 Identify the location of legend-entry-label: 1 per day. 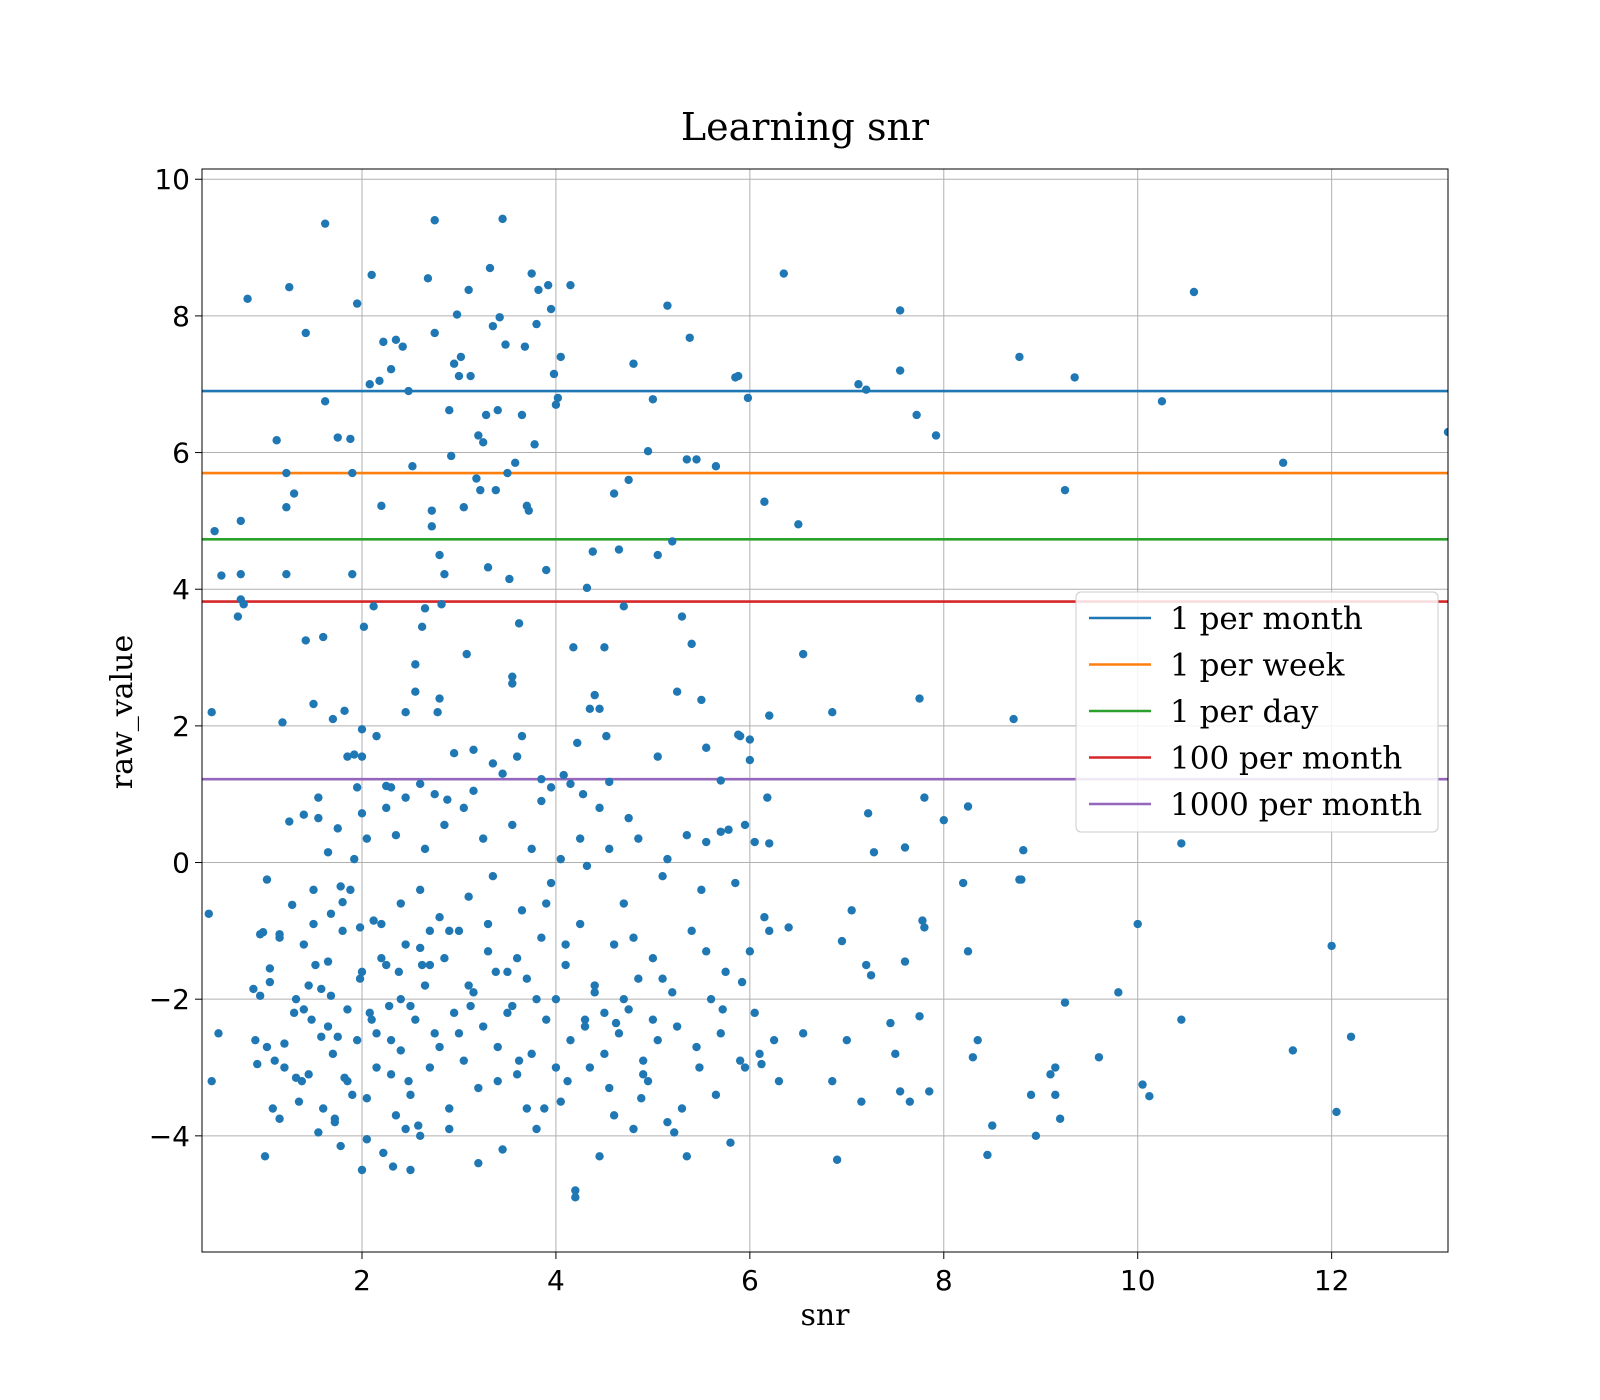
(1244, 712).